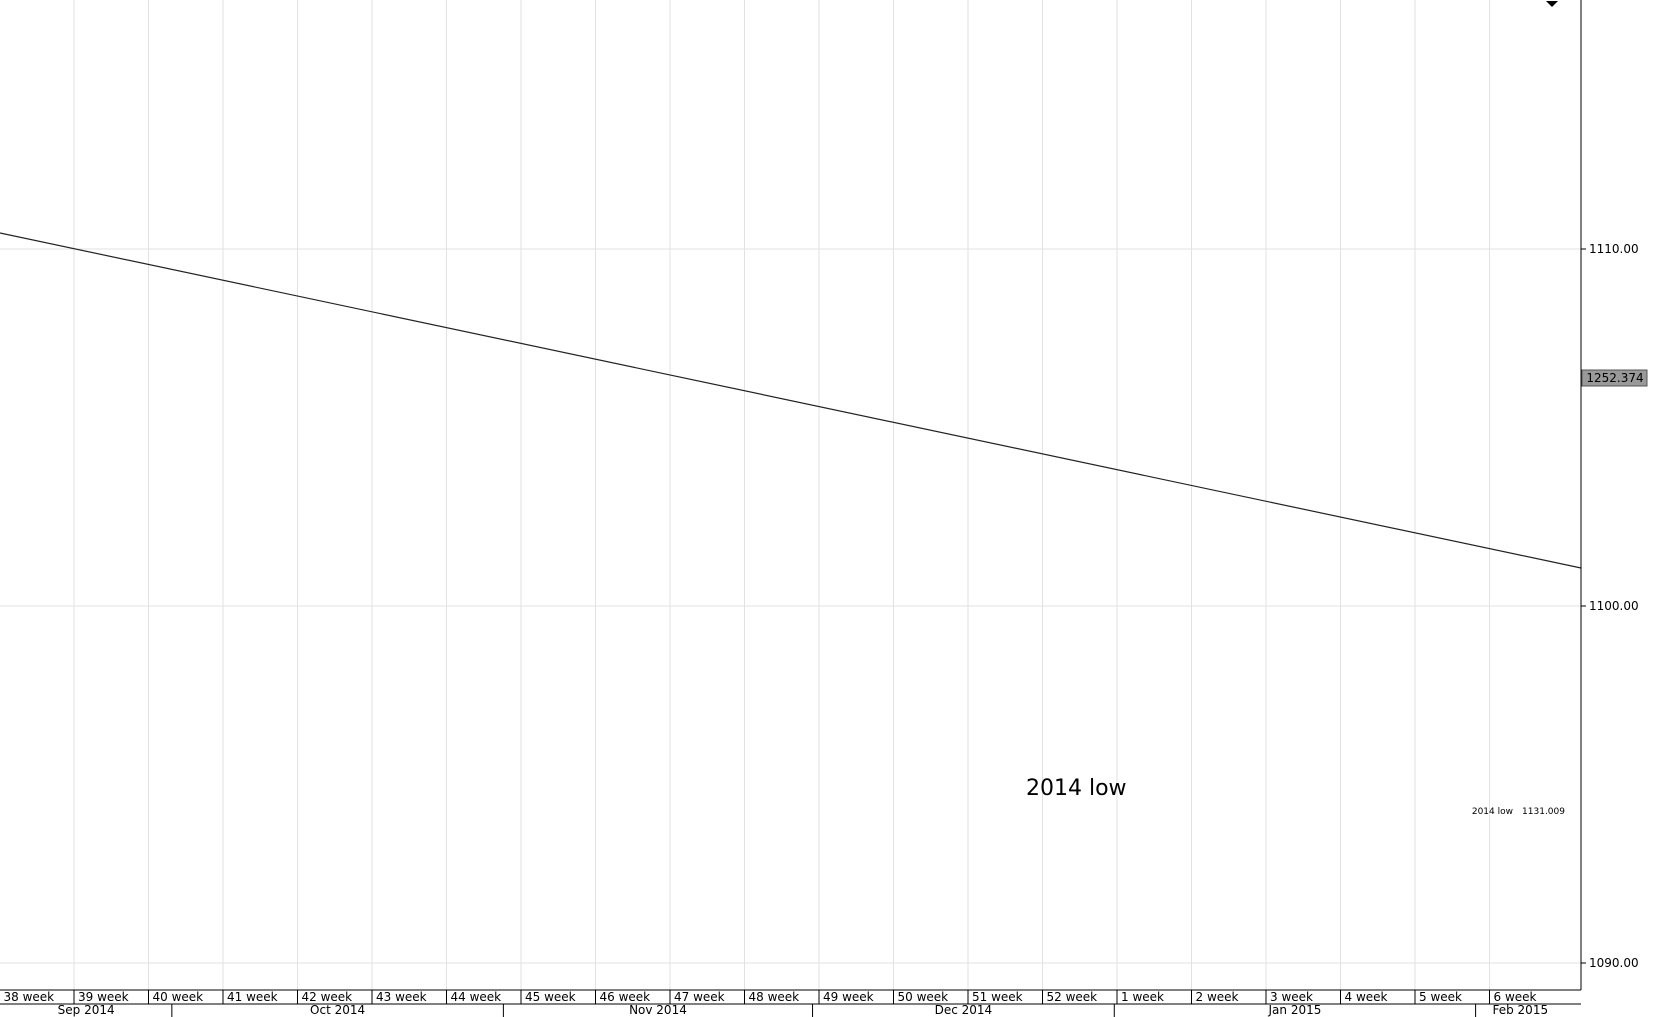  I want to click on low-line-label: 2014 low, so click(1492, 812).